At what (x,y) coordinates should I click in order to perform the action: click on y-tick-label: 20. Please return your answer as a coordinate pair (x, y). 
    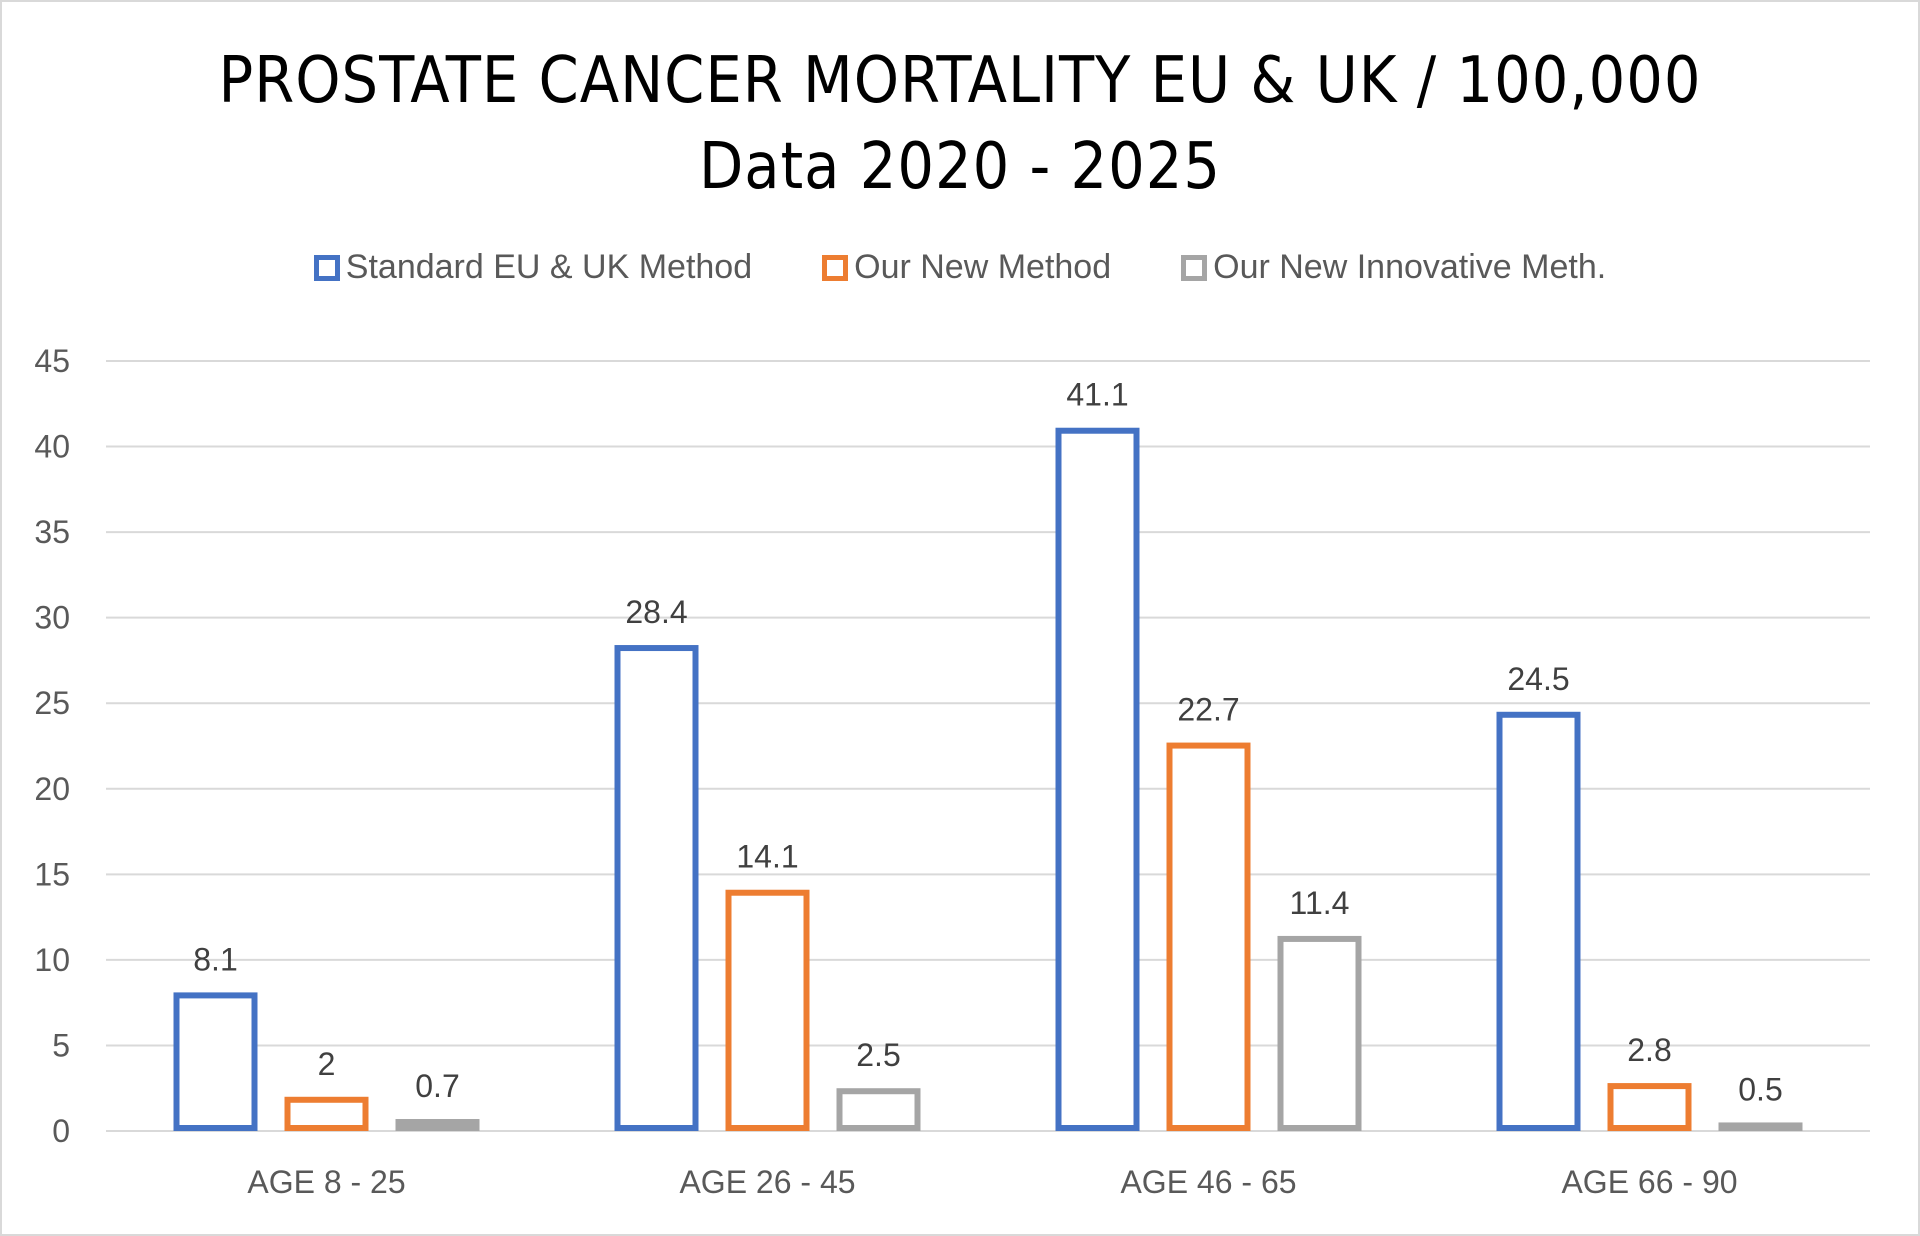
    Looking at the image, I should click on (52, 789).